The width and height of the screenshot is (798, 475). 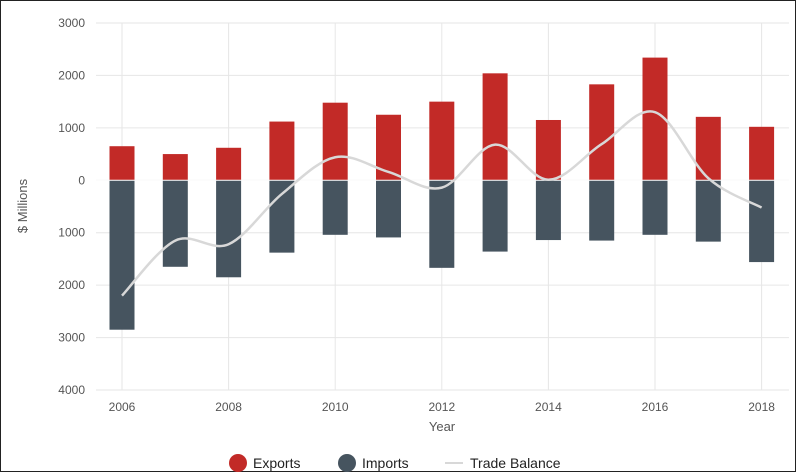 What do you see at coordinates (238, 463) in the screenshot?
I see `legend-exports-marker` at bounding box center [238, 463].